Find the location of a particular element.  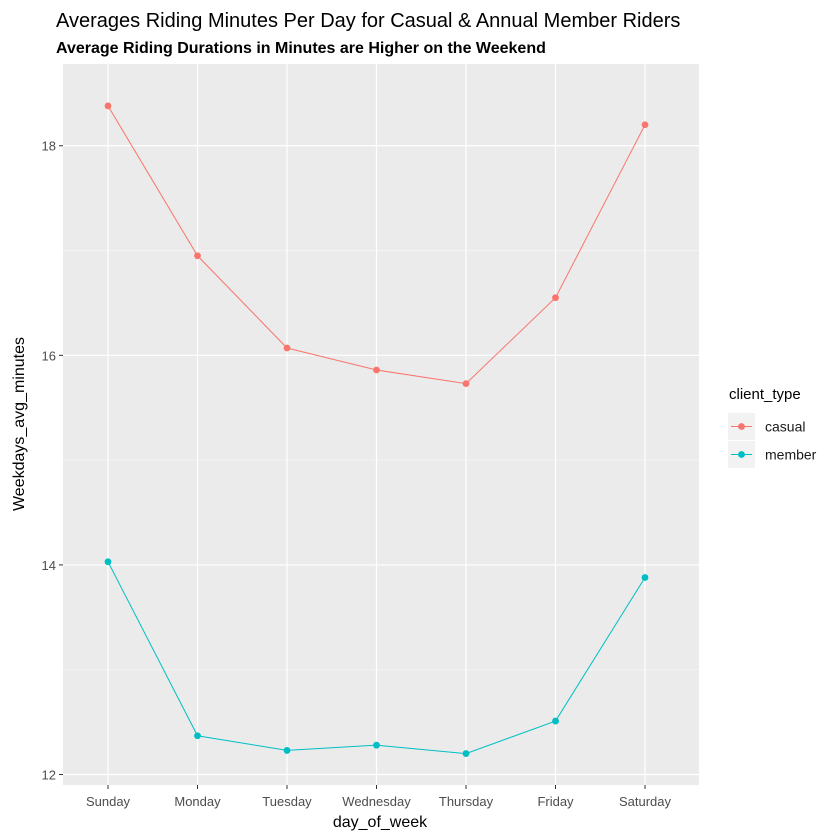

x-axis-title: day_of_week is located at coordinates (380, 822).